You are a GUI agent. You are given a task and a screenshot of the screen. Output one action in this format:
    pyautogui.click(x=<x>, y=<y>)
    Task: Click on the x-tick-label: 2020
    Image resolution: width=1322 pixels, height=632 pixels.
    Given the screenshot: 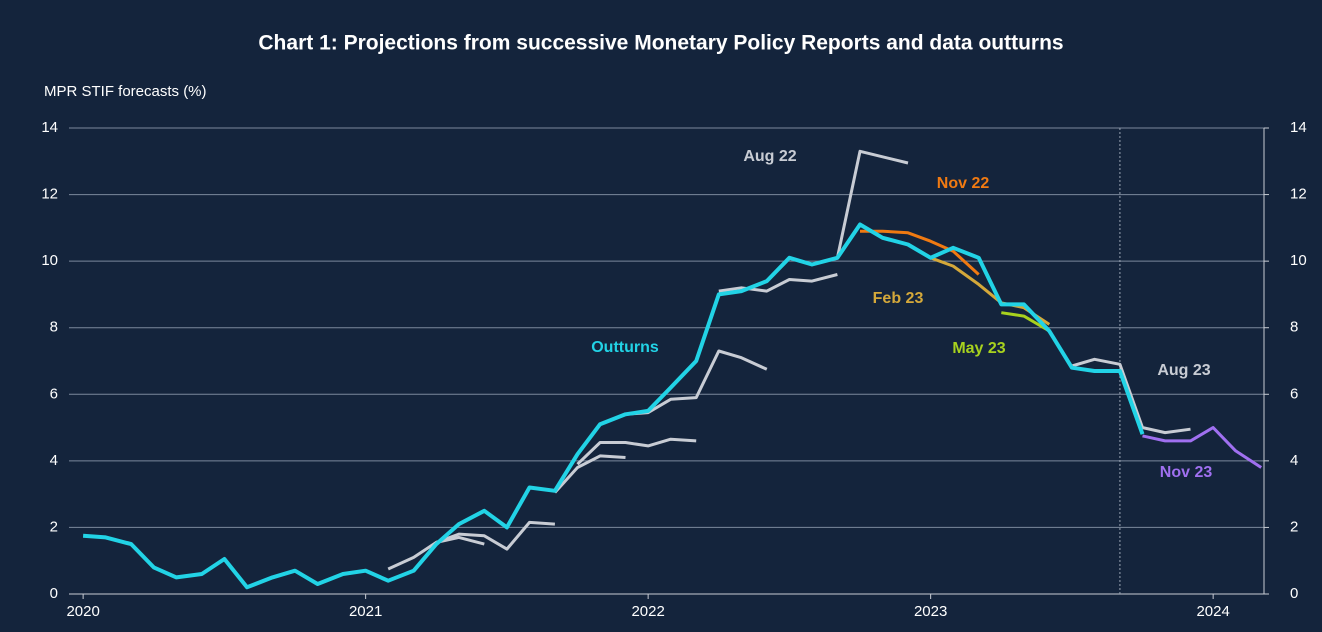 What is the action you would take?
    pyautogui.click(x=82, y=611)
    